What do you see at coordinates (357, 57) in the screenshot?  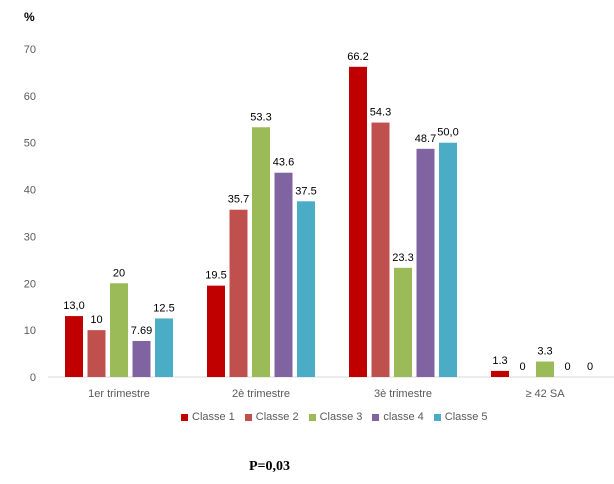 I see `data-label: 66.2` at bounding box center [357, 57].